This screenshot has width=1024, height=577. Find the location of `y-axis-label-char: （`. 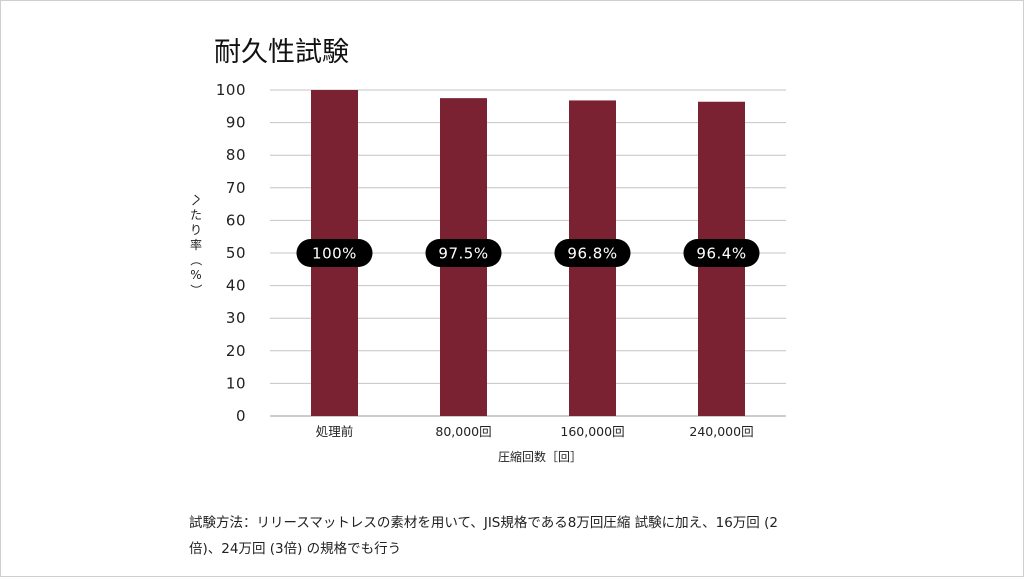

y-axis-label-char: （ is located at coordinates (196, 260).